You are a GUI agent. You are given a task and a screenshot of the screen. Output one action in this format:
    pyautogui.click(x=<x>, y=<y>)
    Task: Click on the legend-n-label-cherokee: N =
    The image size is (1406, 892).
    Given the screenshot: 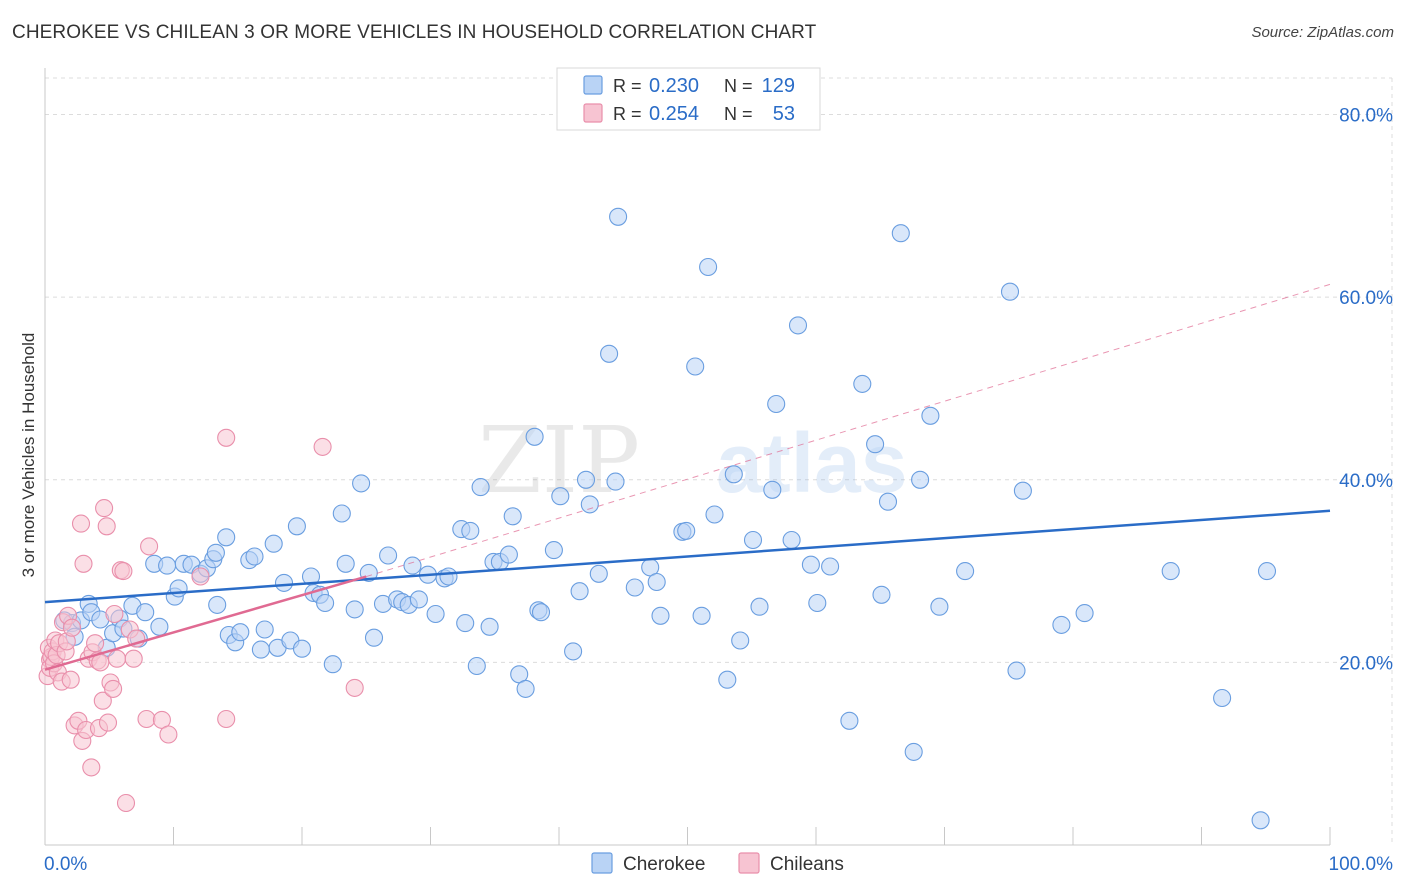 What is the action you would take?
    pyautogui.click(x=738, y=86)
    